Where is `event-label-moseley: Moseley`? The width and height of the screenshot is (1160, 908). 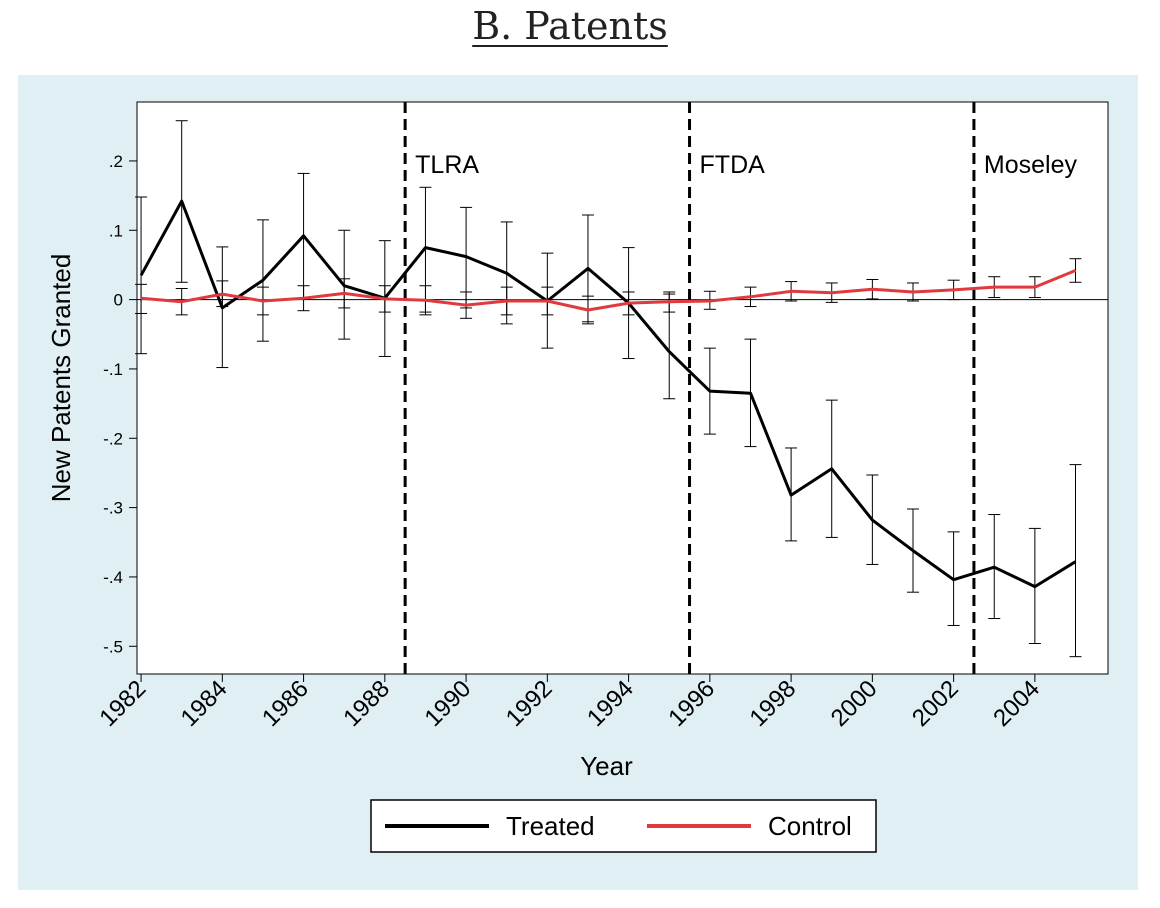
event-label-moseley: Moseley is located at coordinates (1031, 165).